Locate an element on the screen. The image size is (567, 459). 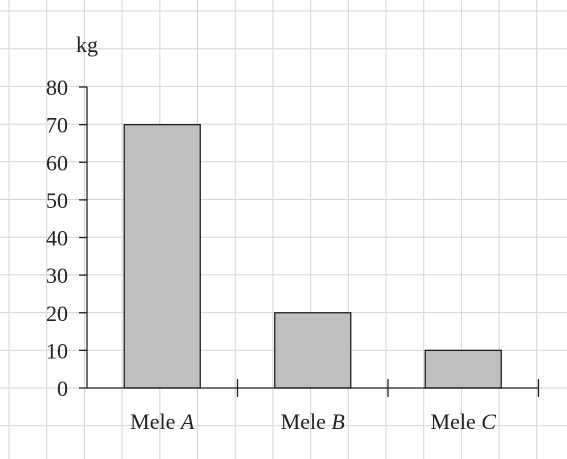
y-tick-label: 20 is located at coordinates (57, 313).